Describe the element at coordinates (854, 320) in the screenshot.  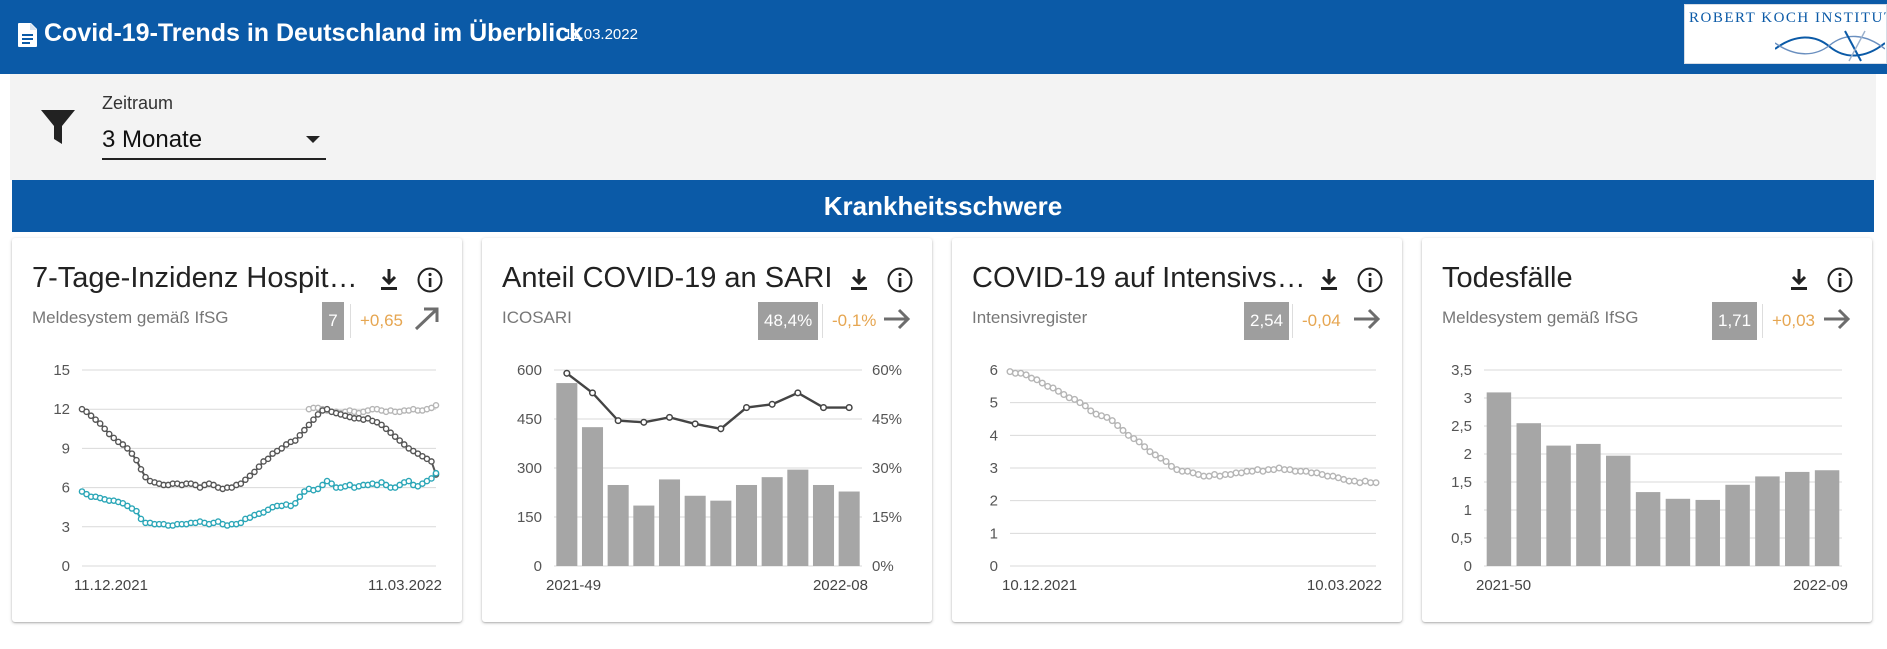
I see `change-value: -0,1%` at that location.